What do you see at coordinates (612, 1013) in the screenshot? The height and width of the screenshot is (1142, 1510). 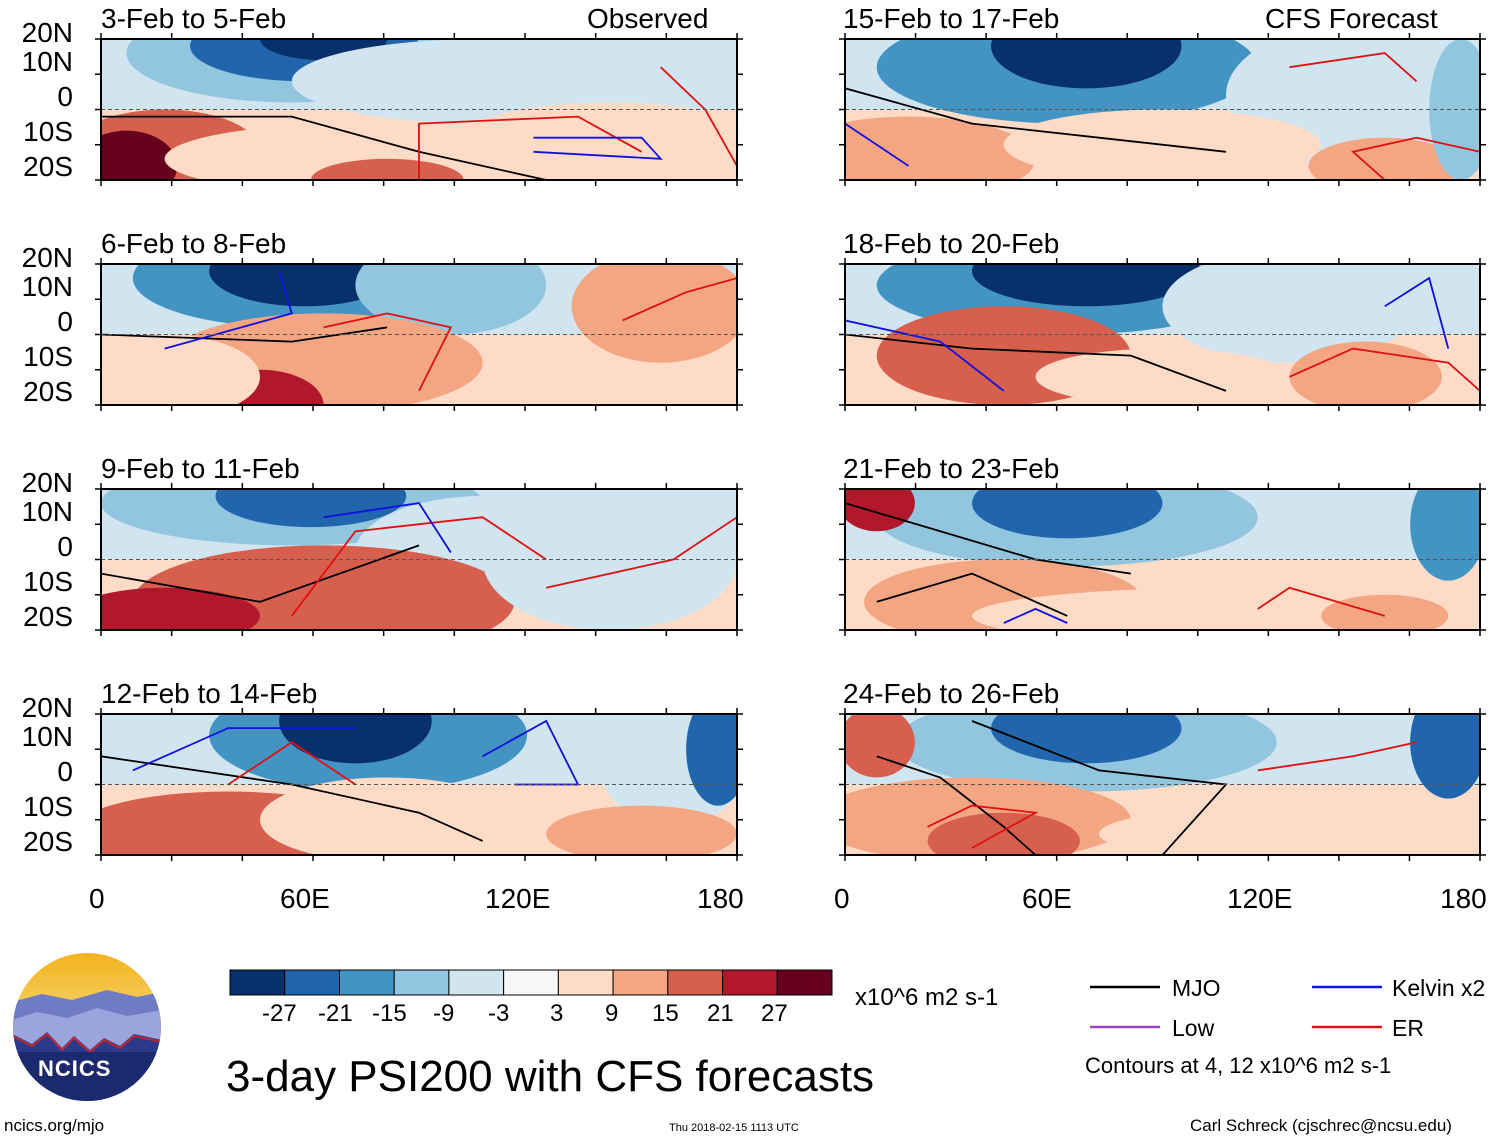 I see `colorbar-tick: 9` at bounding box center [612, 1013].